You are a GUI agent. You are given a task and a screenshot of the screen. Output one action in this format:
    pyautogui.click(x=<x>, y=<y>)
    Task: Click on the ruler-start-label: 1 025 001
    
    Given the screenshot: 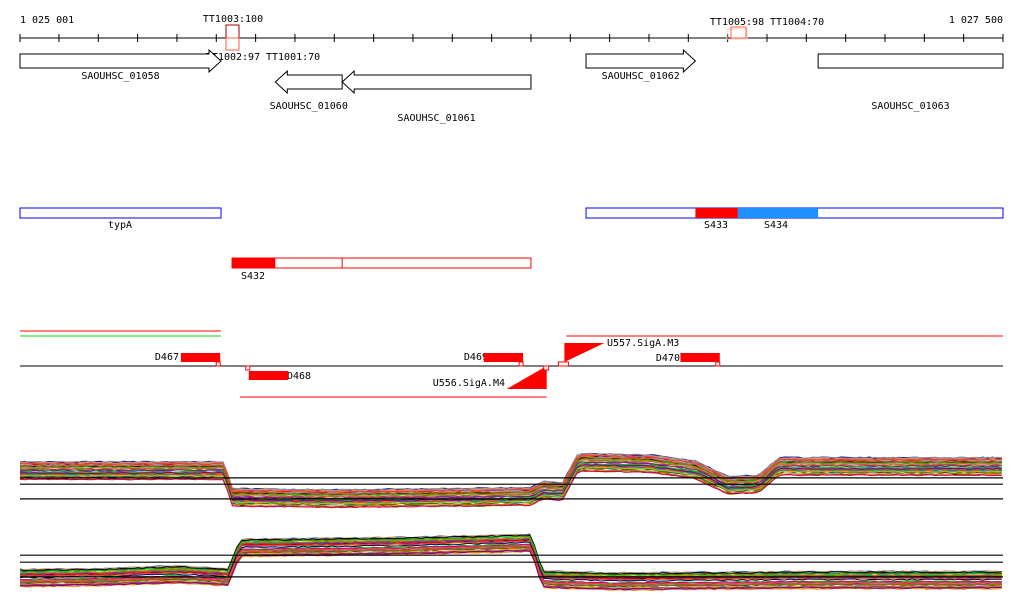 What is the action you would take?
    pyautogui.click(x=47, y=20)
    